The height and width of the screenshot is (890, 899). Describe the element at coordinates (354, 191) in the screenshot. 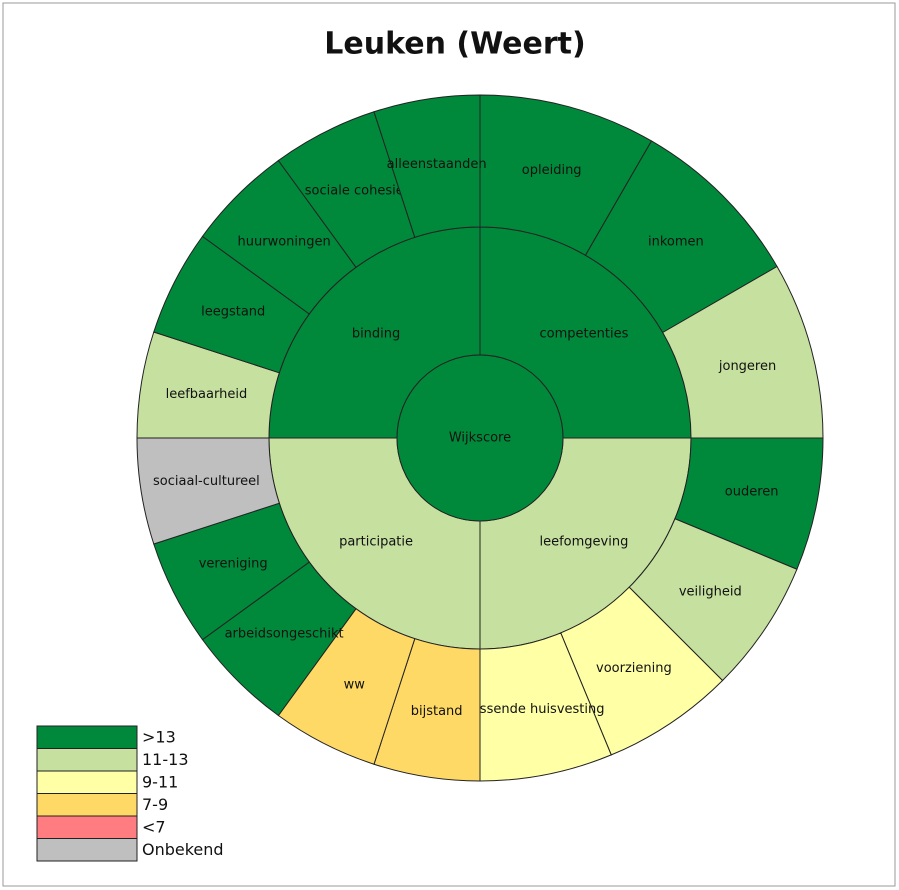

I see `outer-label: sociale cohesie` at that location.